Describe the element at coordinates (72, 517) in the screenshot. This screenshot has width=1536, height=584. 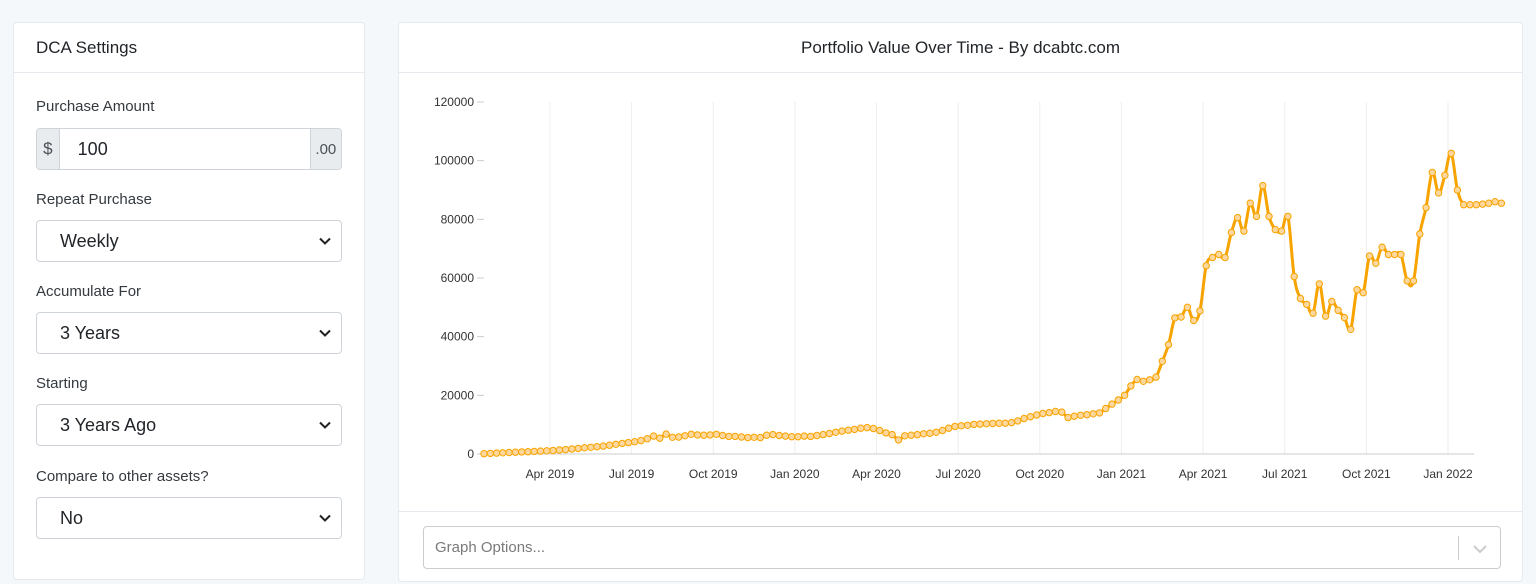
I see `compare-assets-value: No` at that location.